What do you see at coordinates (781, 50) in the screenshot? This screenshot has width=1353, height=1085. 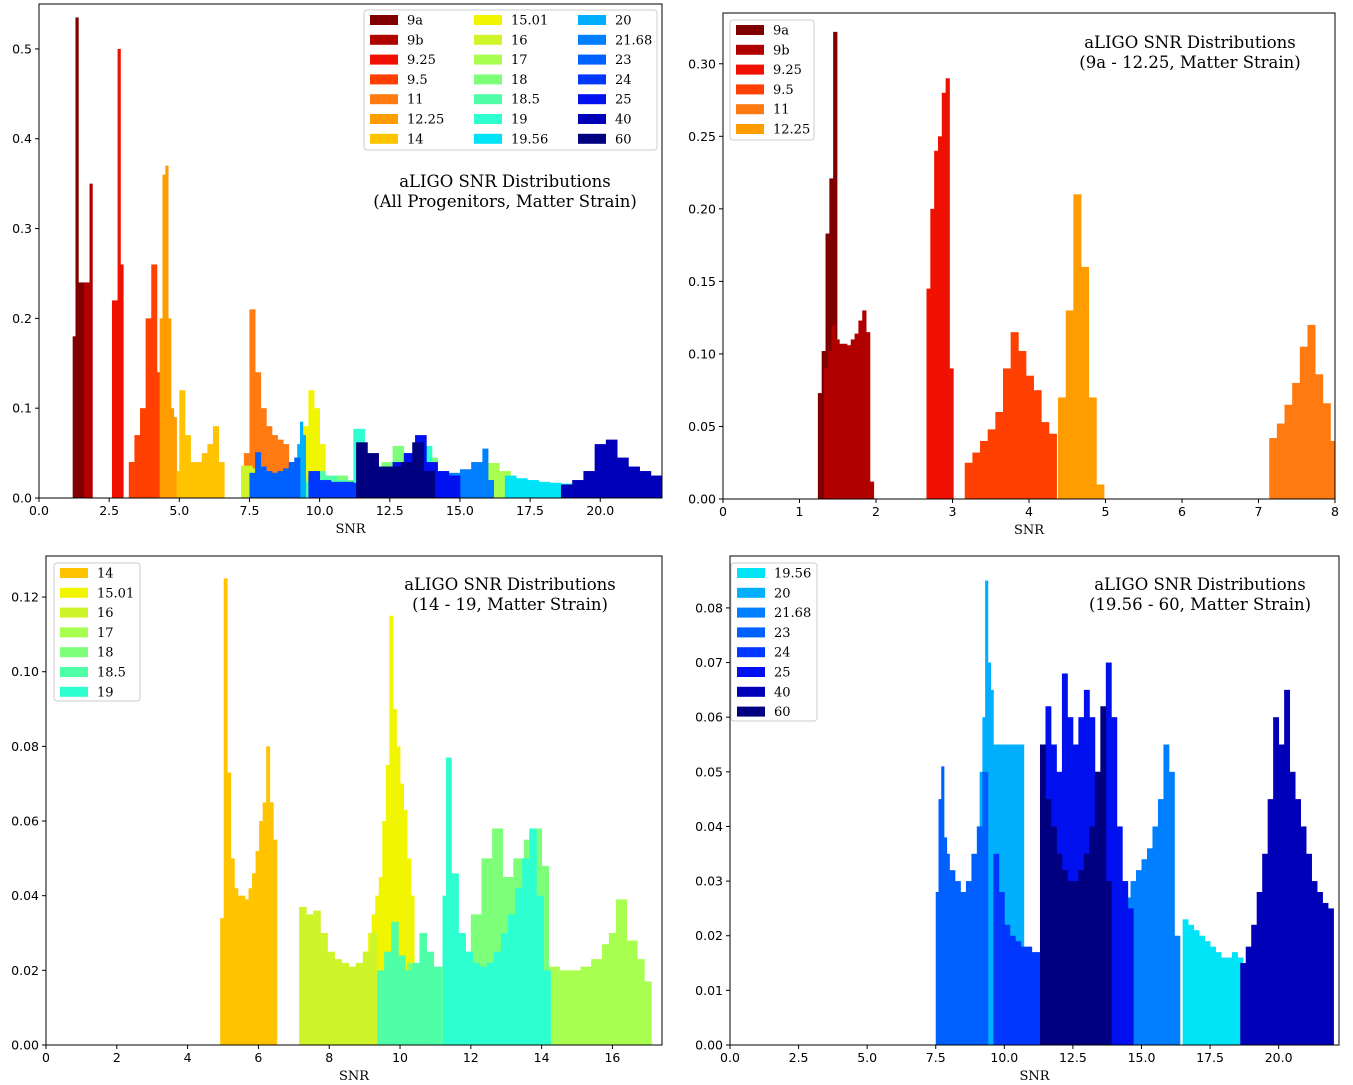 I see `legend-label: 9b` at bounding box center [781, 50].